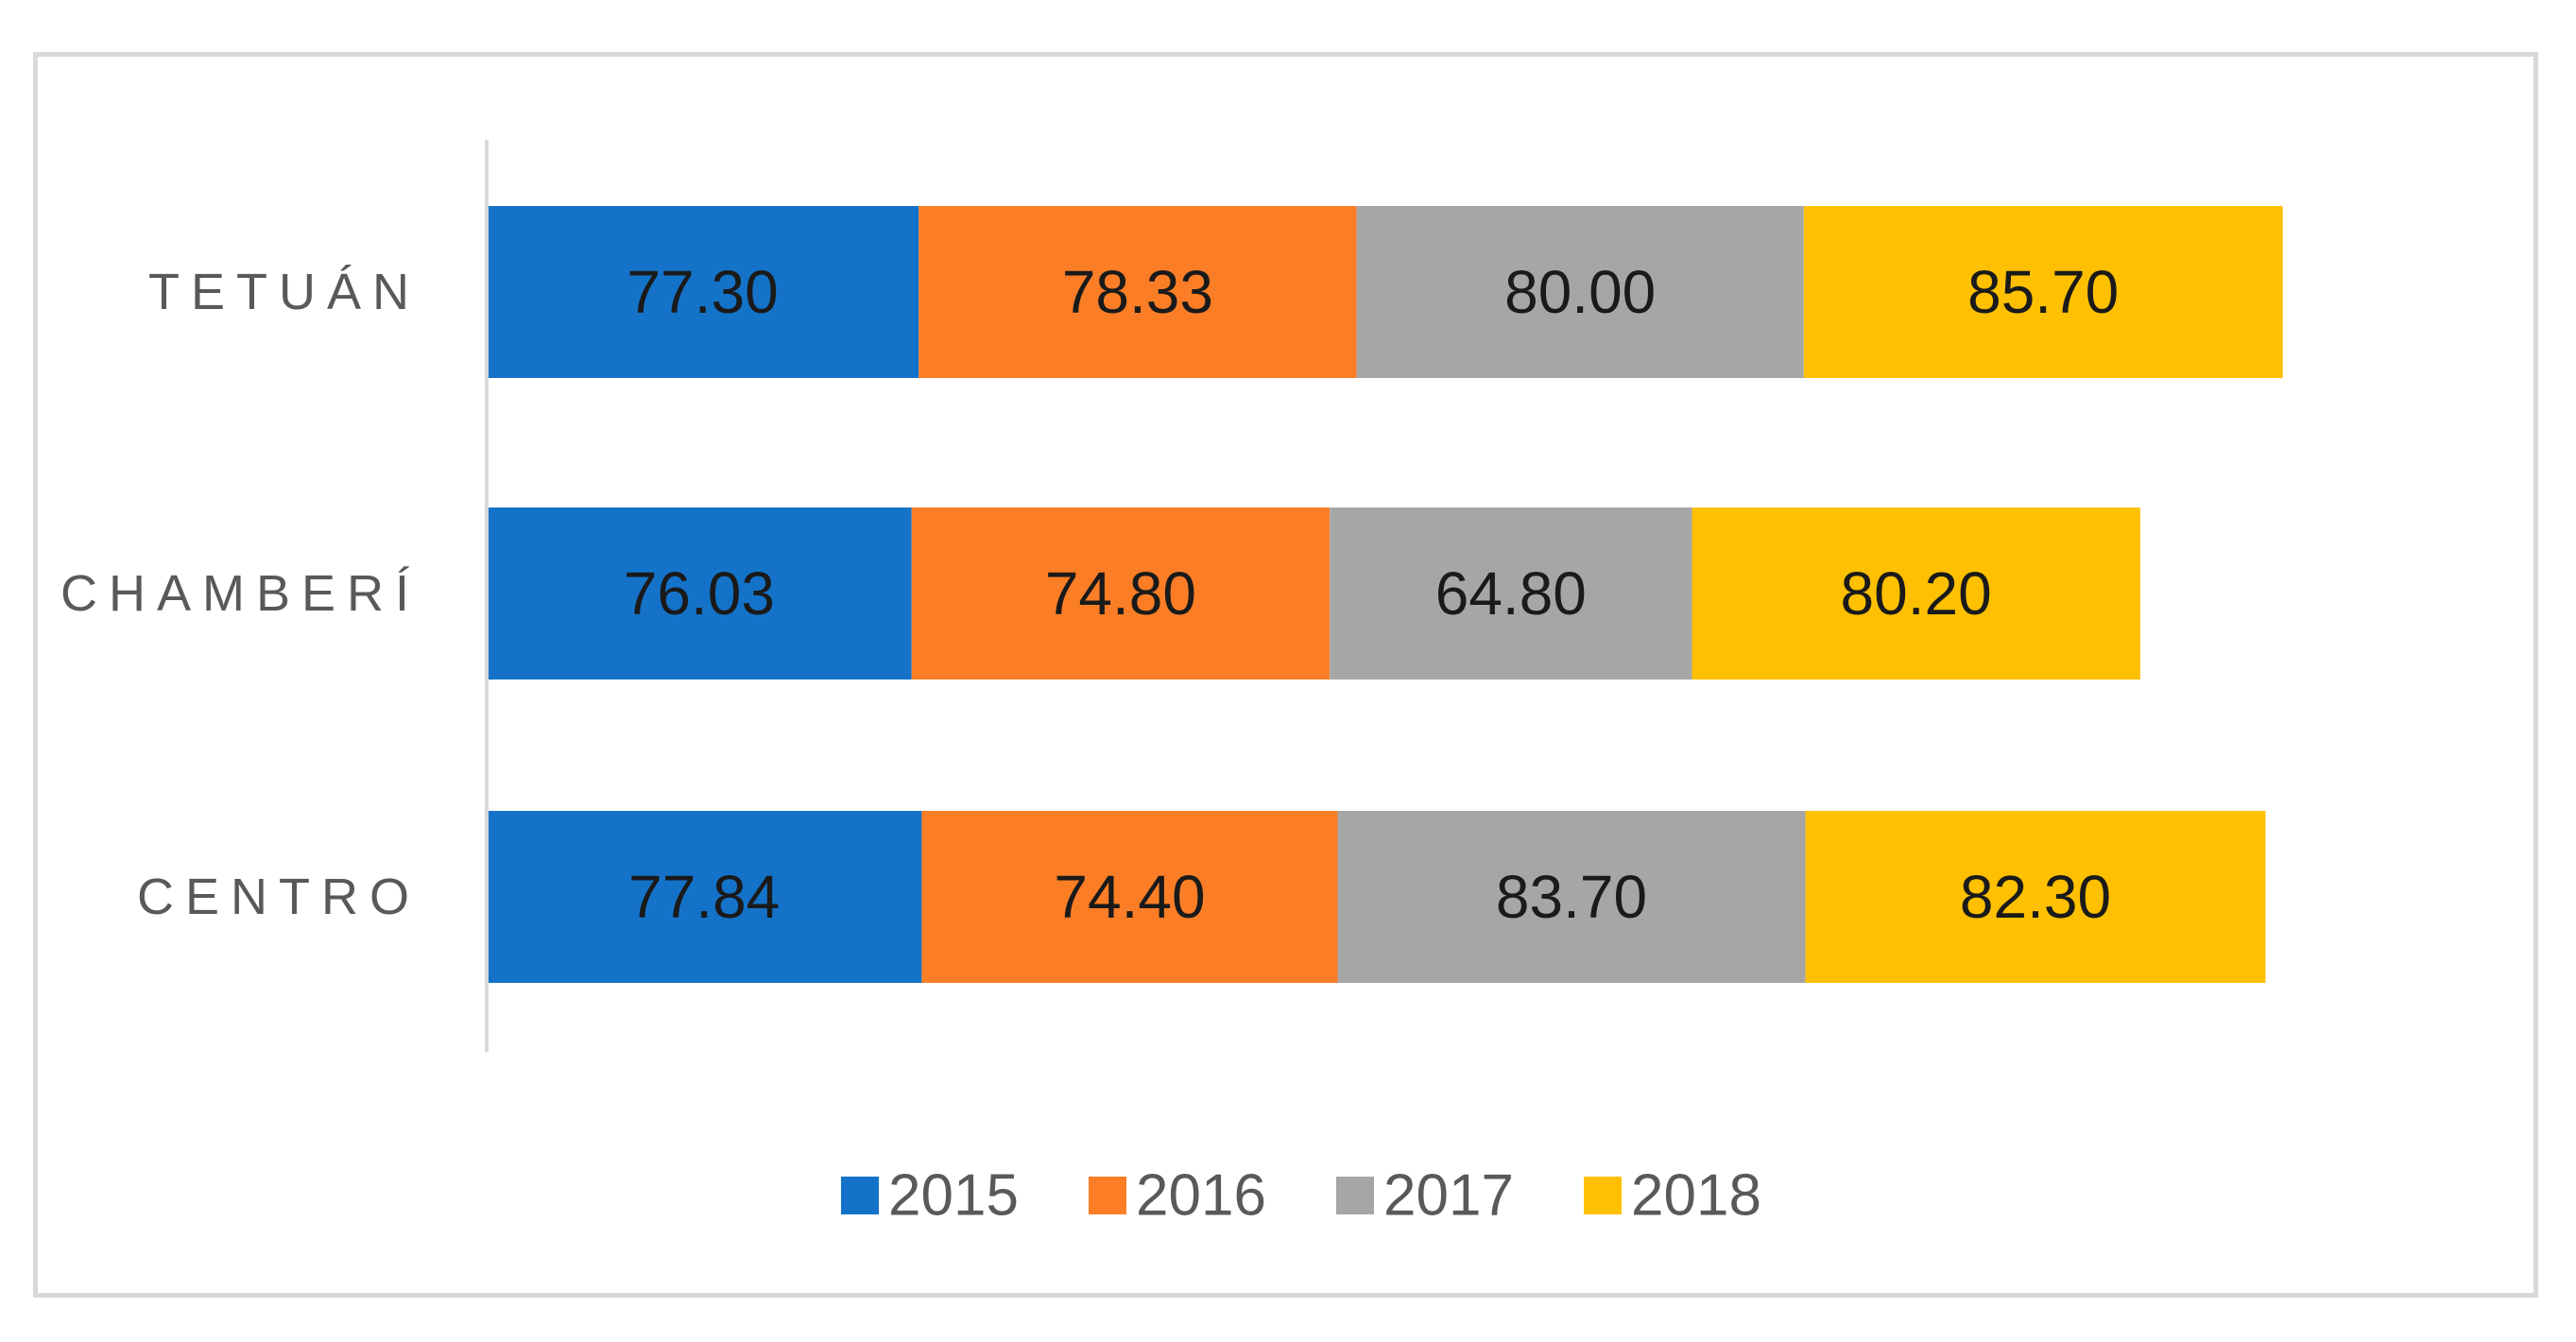 The height and width of the screenshot is (1342, 2576). What do you see at coordinates (1301, 1196) in the screenshot?
I see `legend: 2015 2016 2017 2018` at bounding box center [1301, 1196].